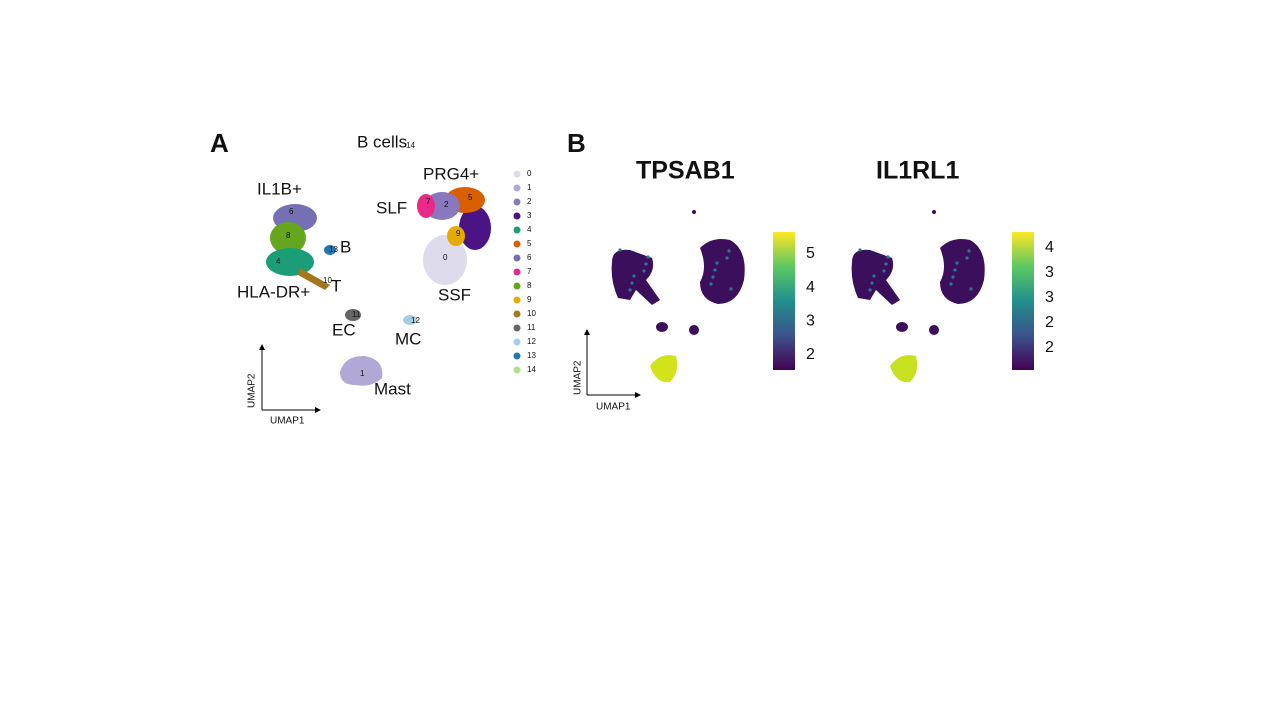  Describe the element at coordinates (446, 204) in the screenshot. I see `cluster-id: 2` at that location.